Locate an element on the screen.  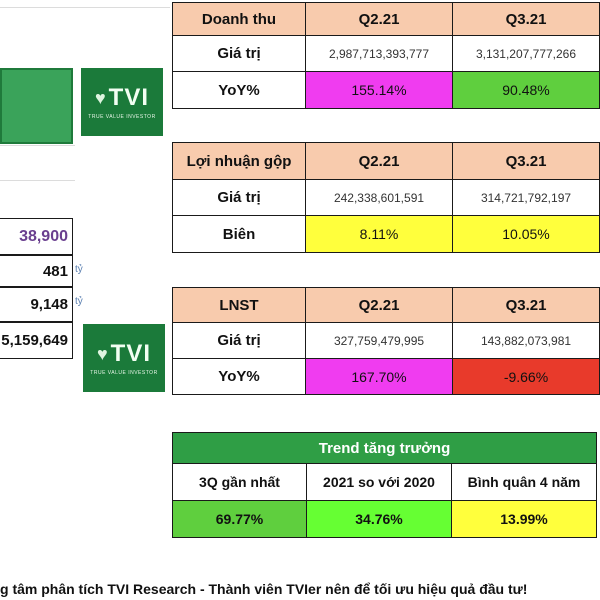
gross-profit-header-q2: Q2.21 is located at coordinates (379, 161).